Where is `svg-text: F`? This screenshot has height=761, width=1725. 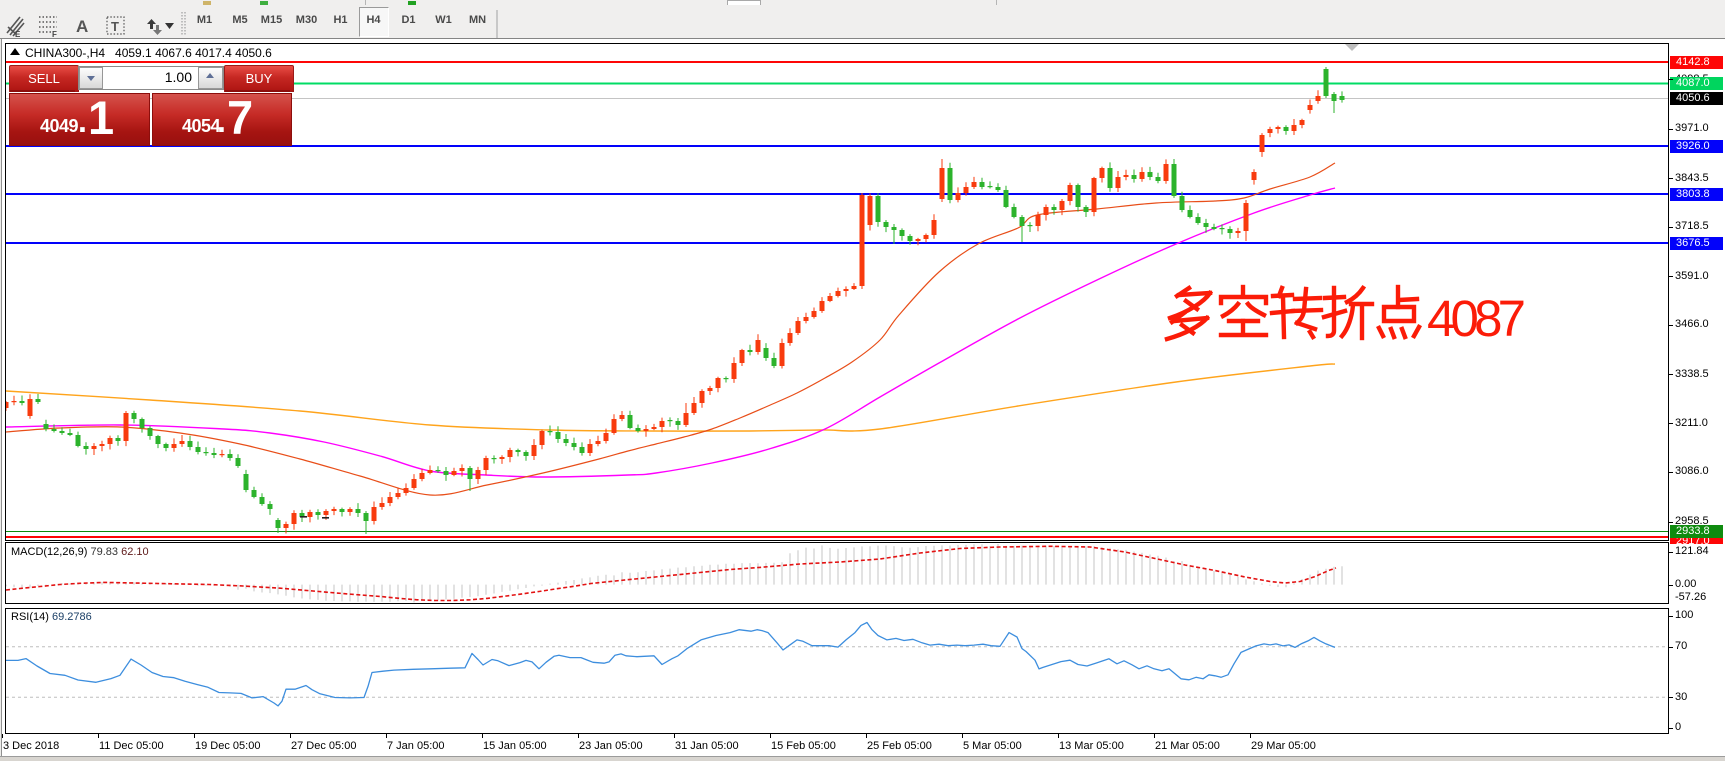
svg-text: F is located at coordinates (54, 34).